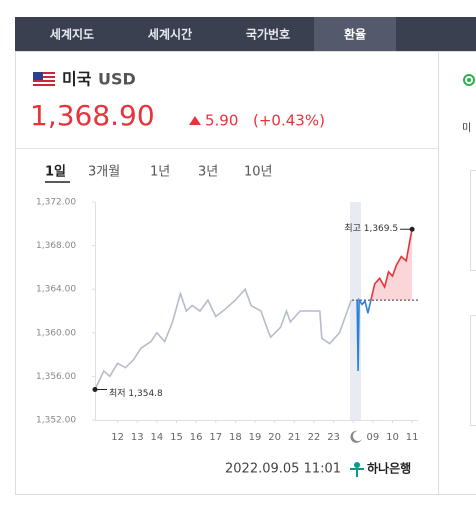  Describe the element at coordinates (208, 172) in the screenshot. I see `period: 3년` at that location.